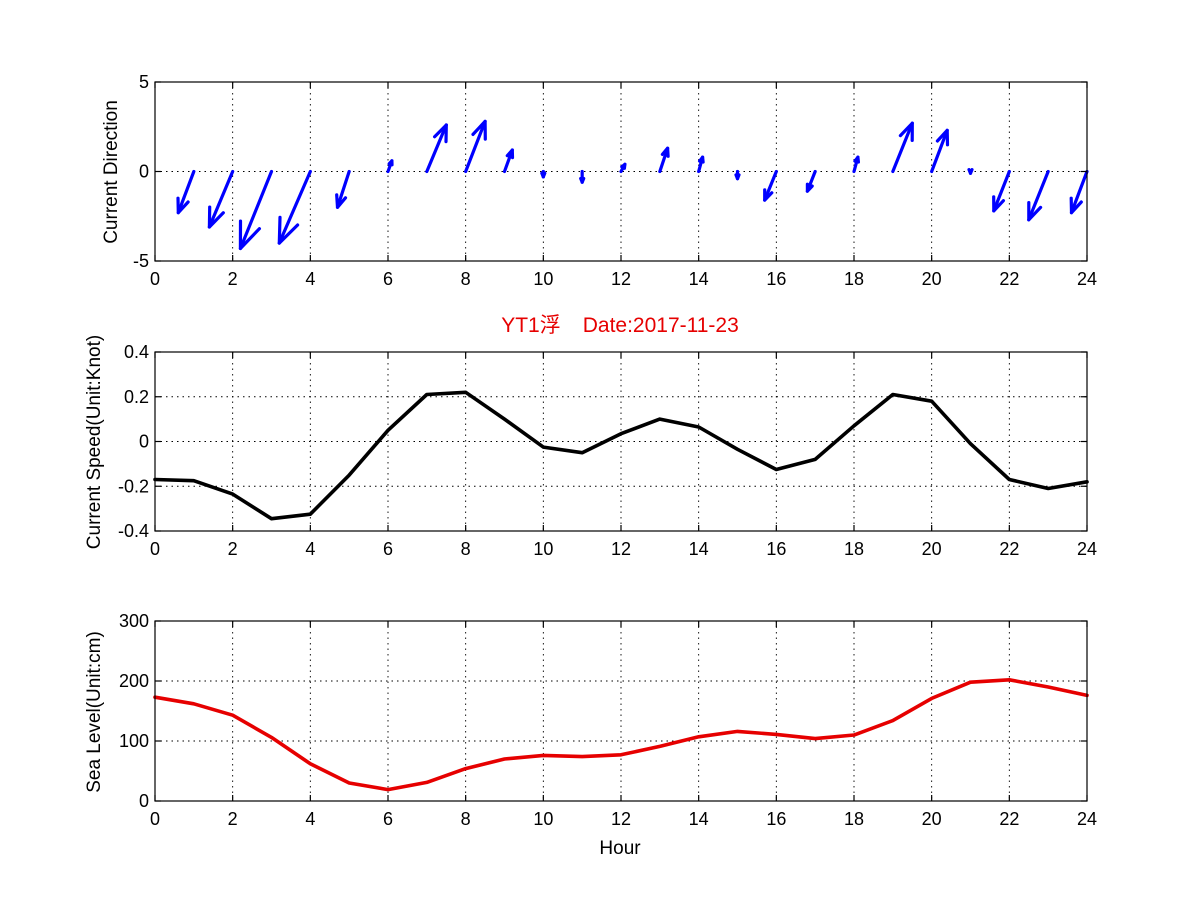  Describe the element at coordinates (136, 397) in the screenshot. I see `y-tick-label: 0.2` at that location.